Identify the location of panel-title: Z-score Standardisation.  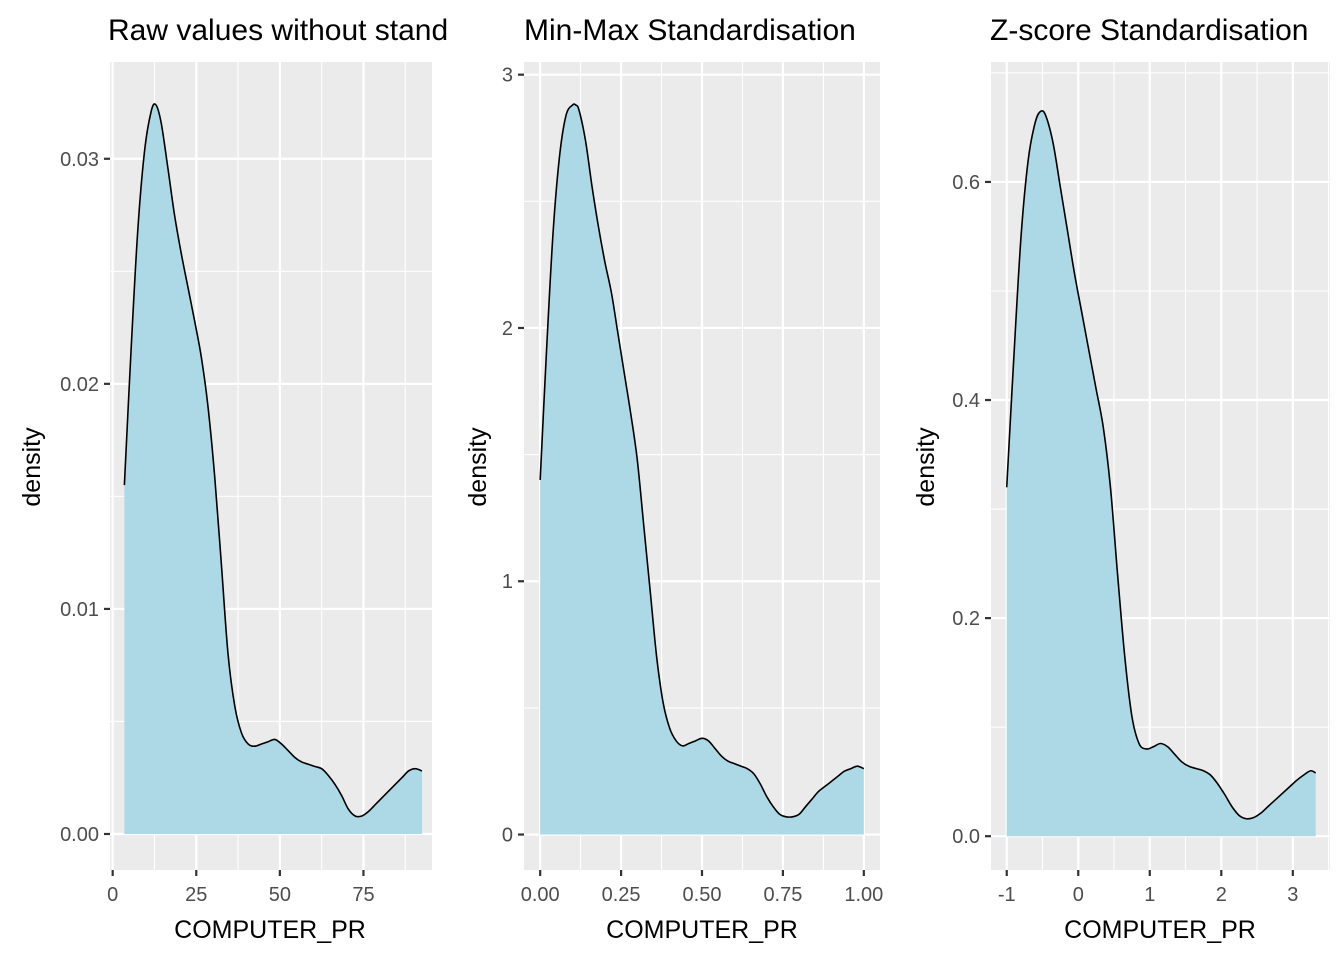
(1149, 30).